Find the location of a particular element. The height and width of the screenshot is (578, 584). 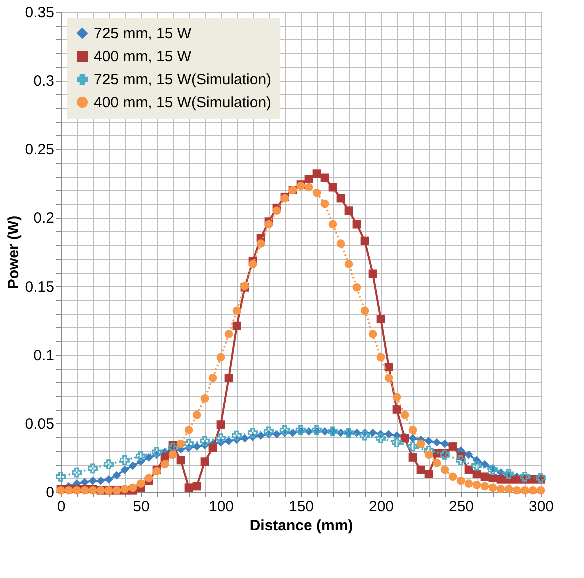

y-tick-label: 0.2 is located at coordinates (44, 219).